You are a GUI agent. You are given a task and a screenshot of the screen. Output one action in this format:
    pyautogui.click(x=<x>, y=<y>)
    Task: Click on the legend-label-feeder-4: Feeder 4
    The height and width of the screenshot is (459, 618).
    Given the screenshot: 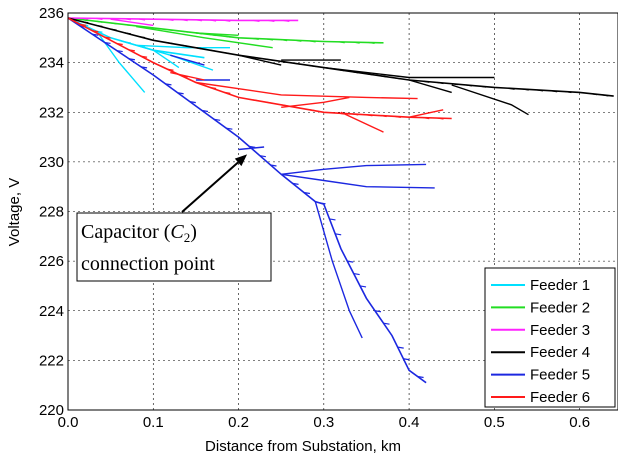 What is the action you would take?
    pyautogui.click(x=560, y=352)
    